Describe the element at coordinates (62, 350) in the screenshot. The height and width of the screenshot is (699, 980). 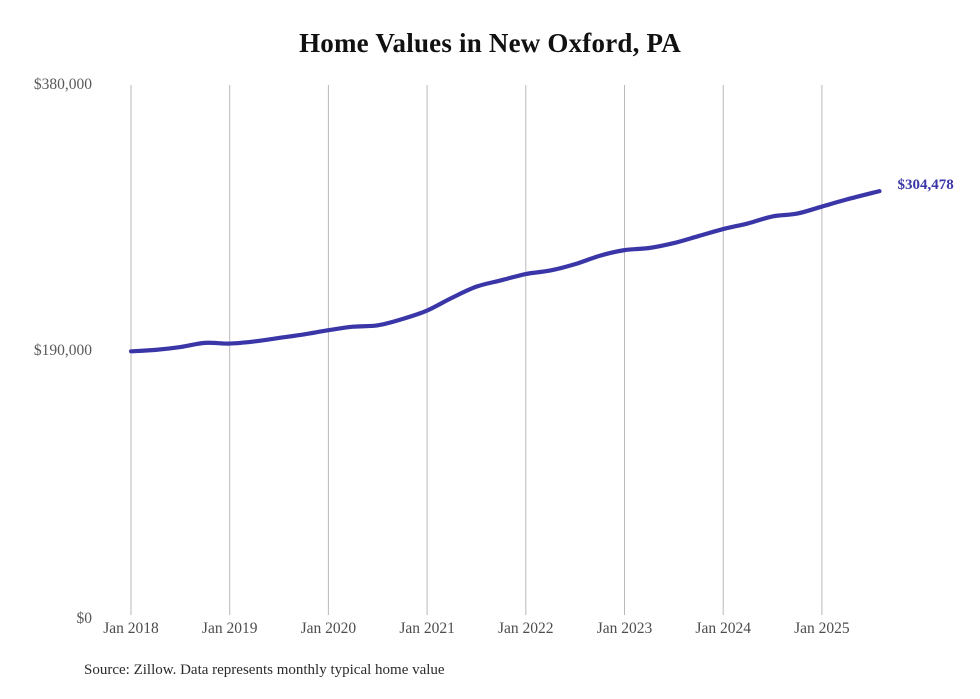
I see `y-axis-tick-mid: $190,000` at that location.